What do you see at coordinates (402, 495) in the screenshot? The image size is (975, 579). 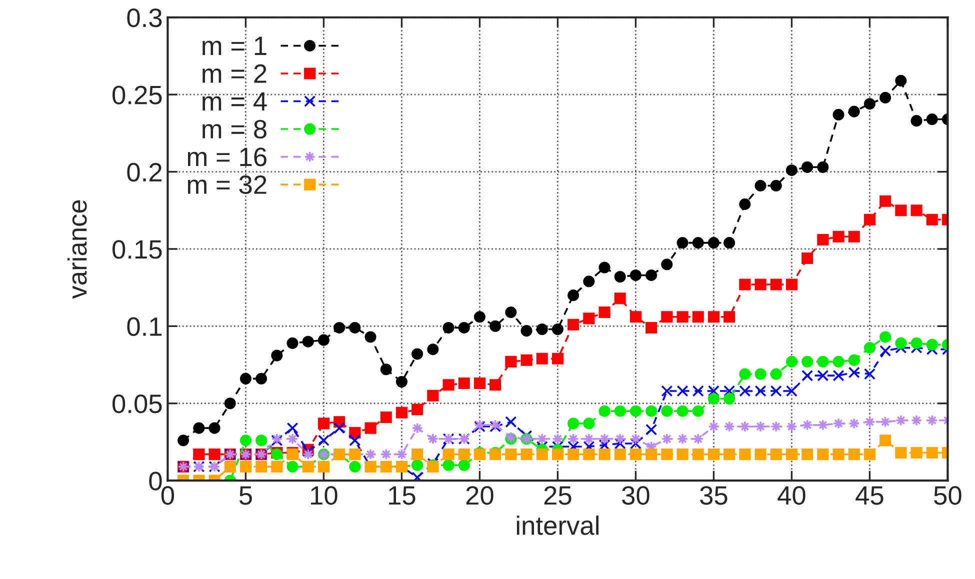 I see `x-tick-label: 15` at bounding box center [402, 495].